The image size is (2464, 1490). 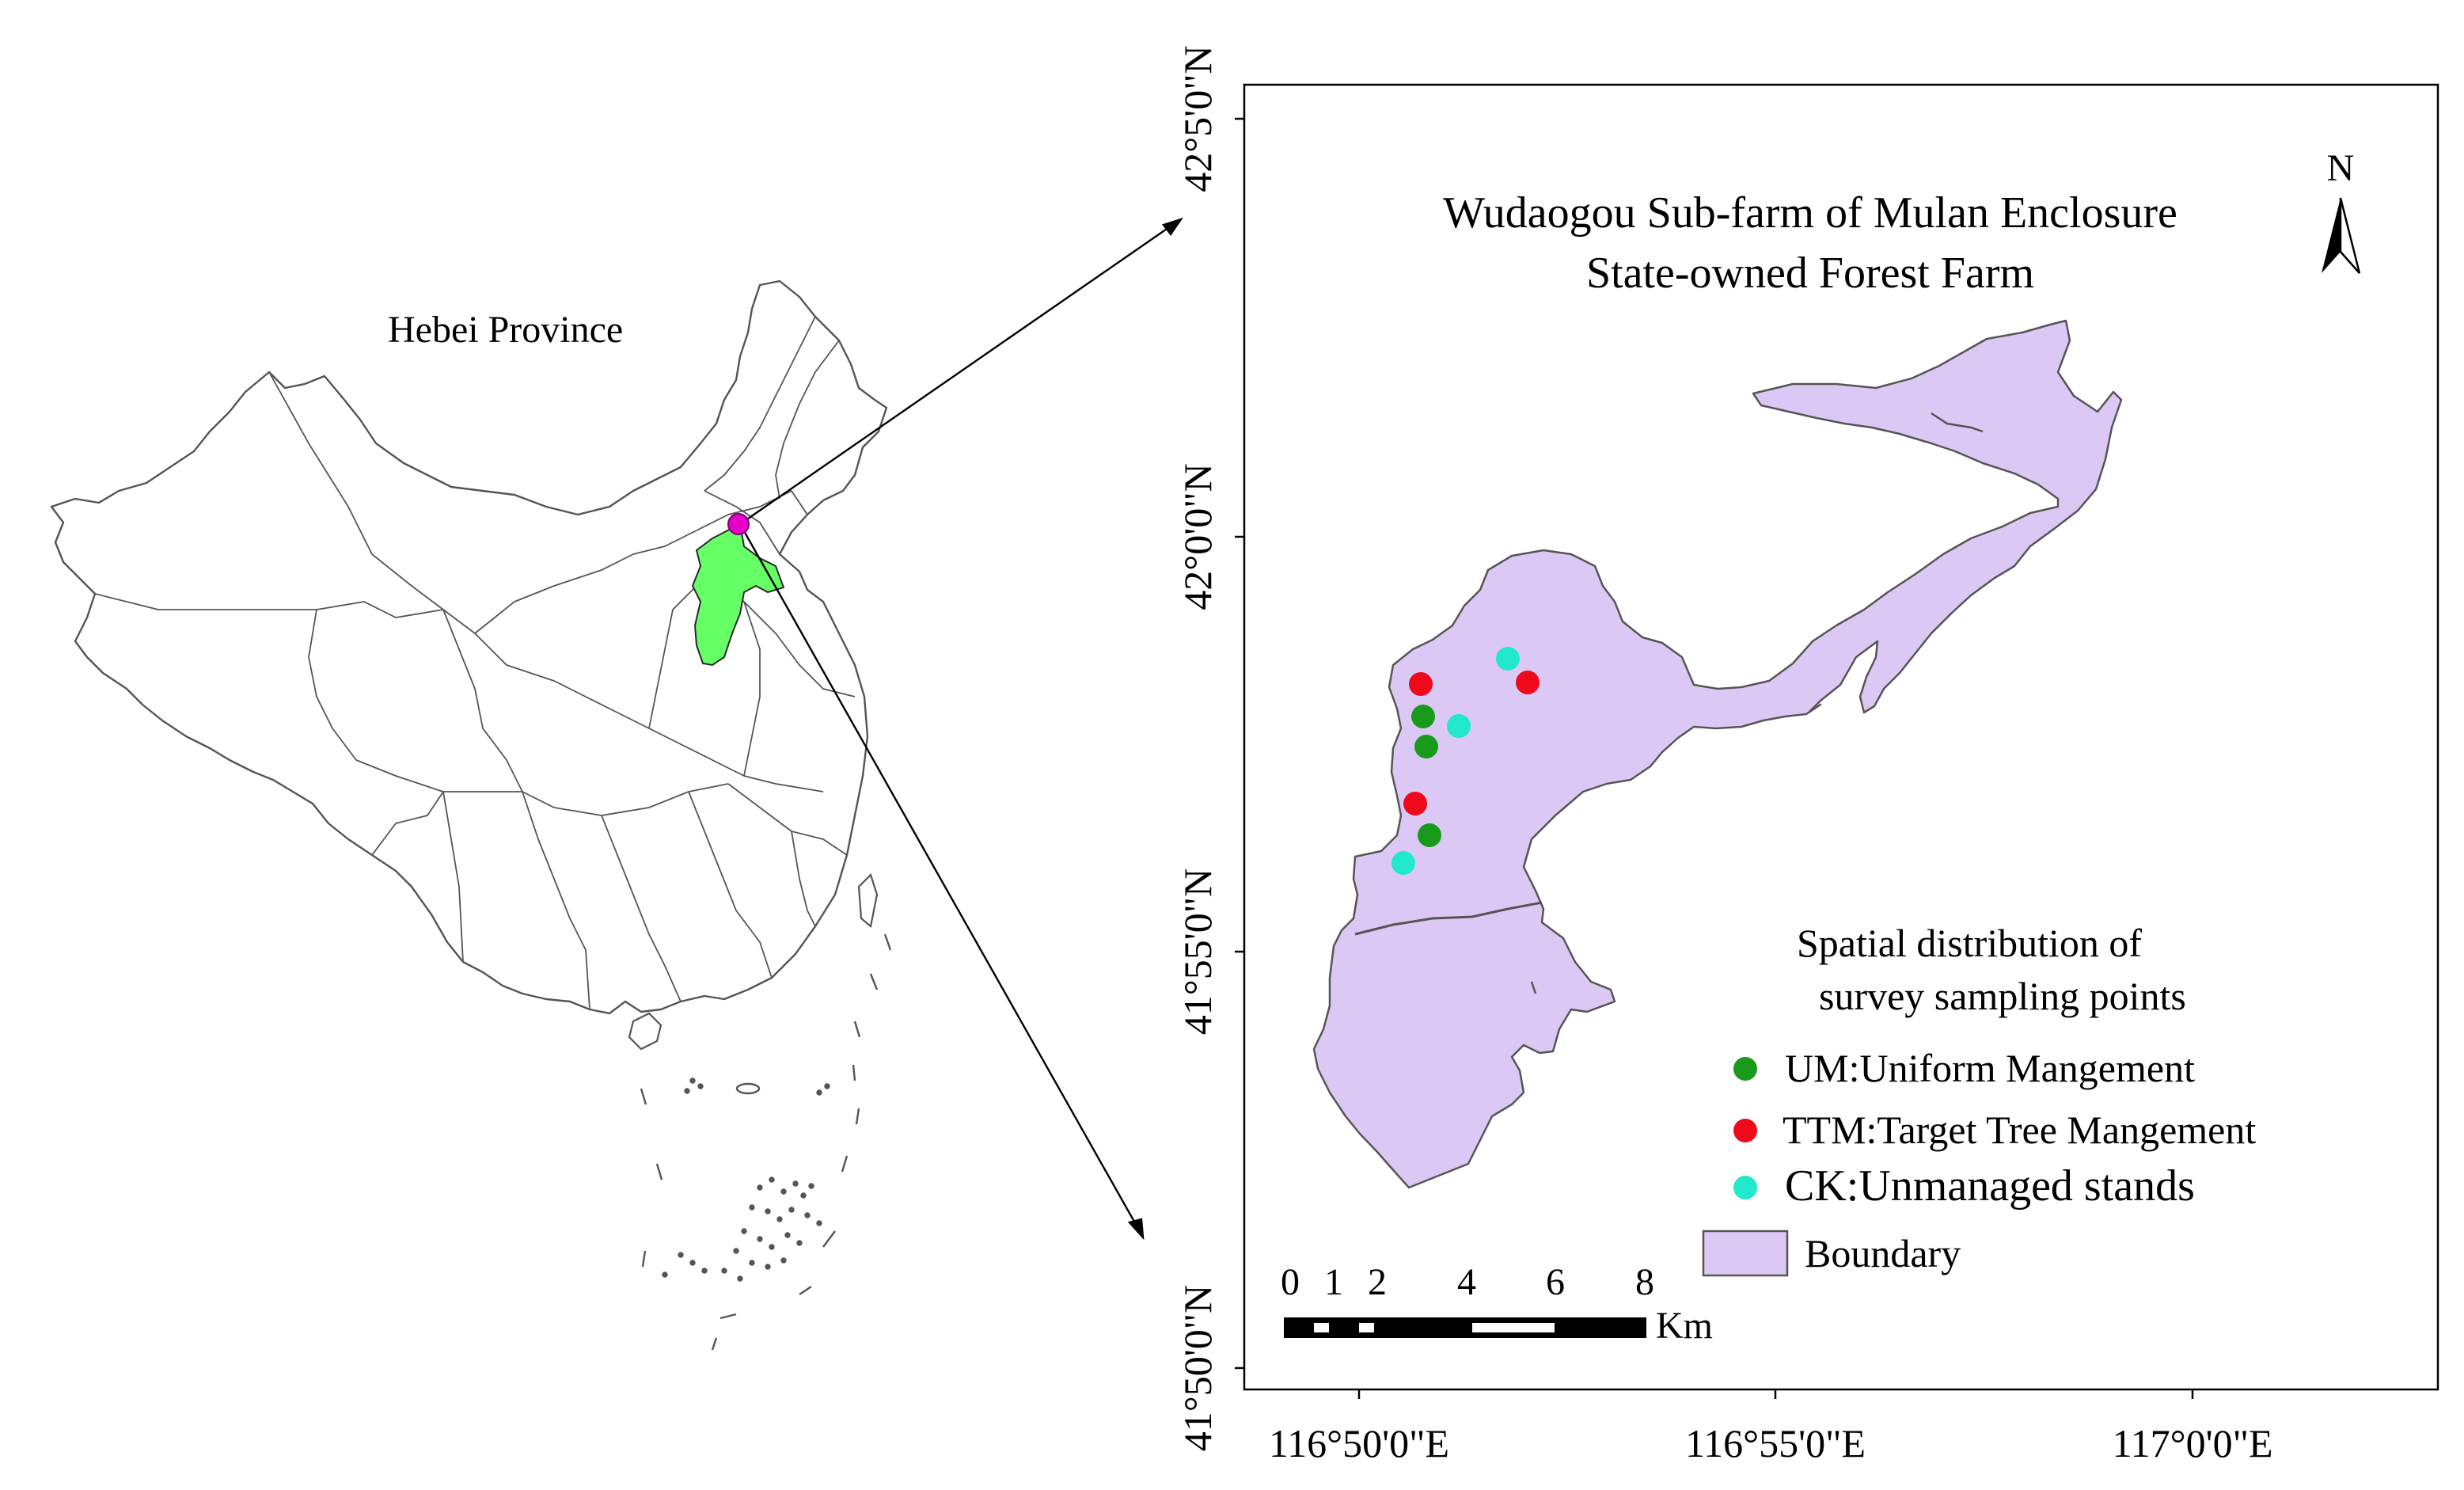 I want to click on hebei-province-label: Hebei Province, so click(x=505, y=330).